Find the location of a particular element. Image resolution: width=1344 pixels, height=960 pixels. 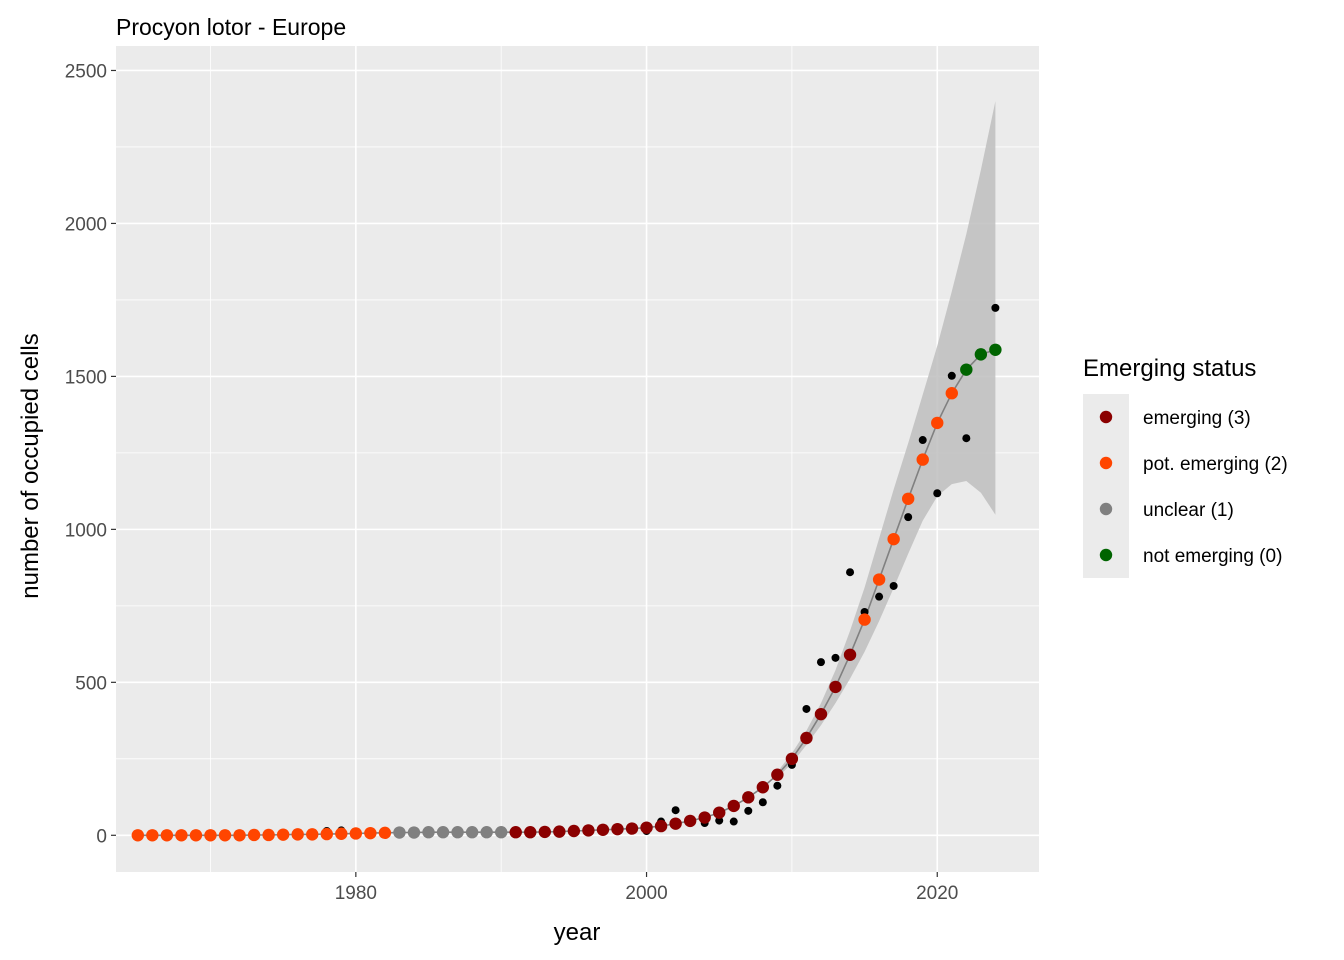

y-axis-label: number of occupied cells is located at coordinates (30, 465).